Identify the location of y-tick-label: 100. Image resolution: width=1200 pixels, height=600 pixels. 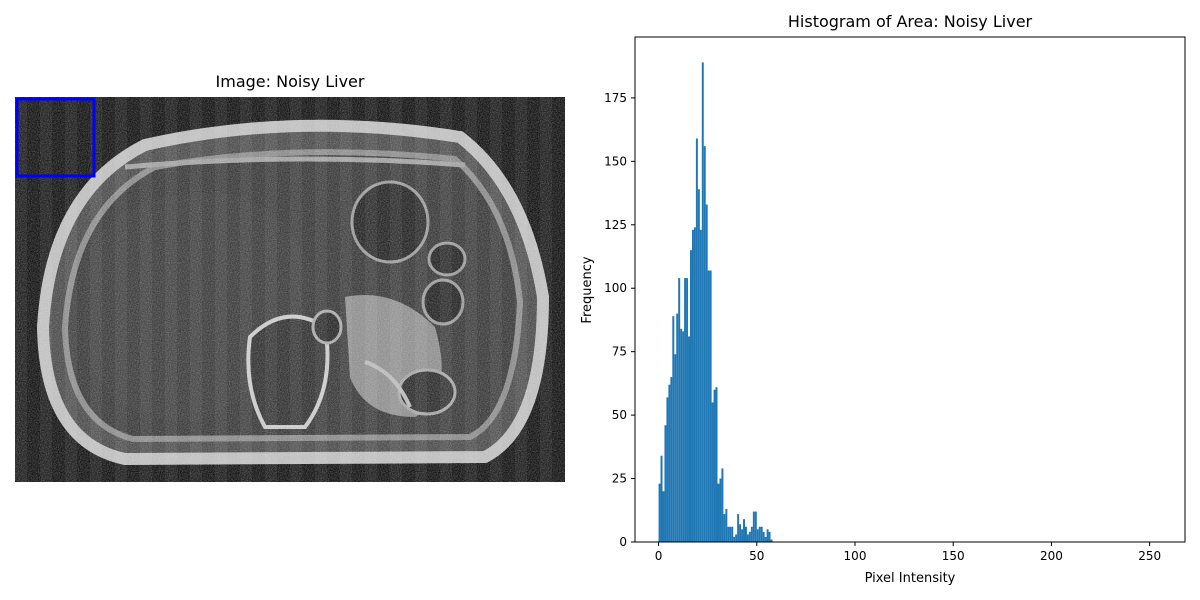
(615, 288).